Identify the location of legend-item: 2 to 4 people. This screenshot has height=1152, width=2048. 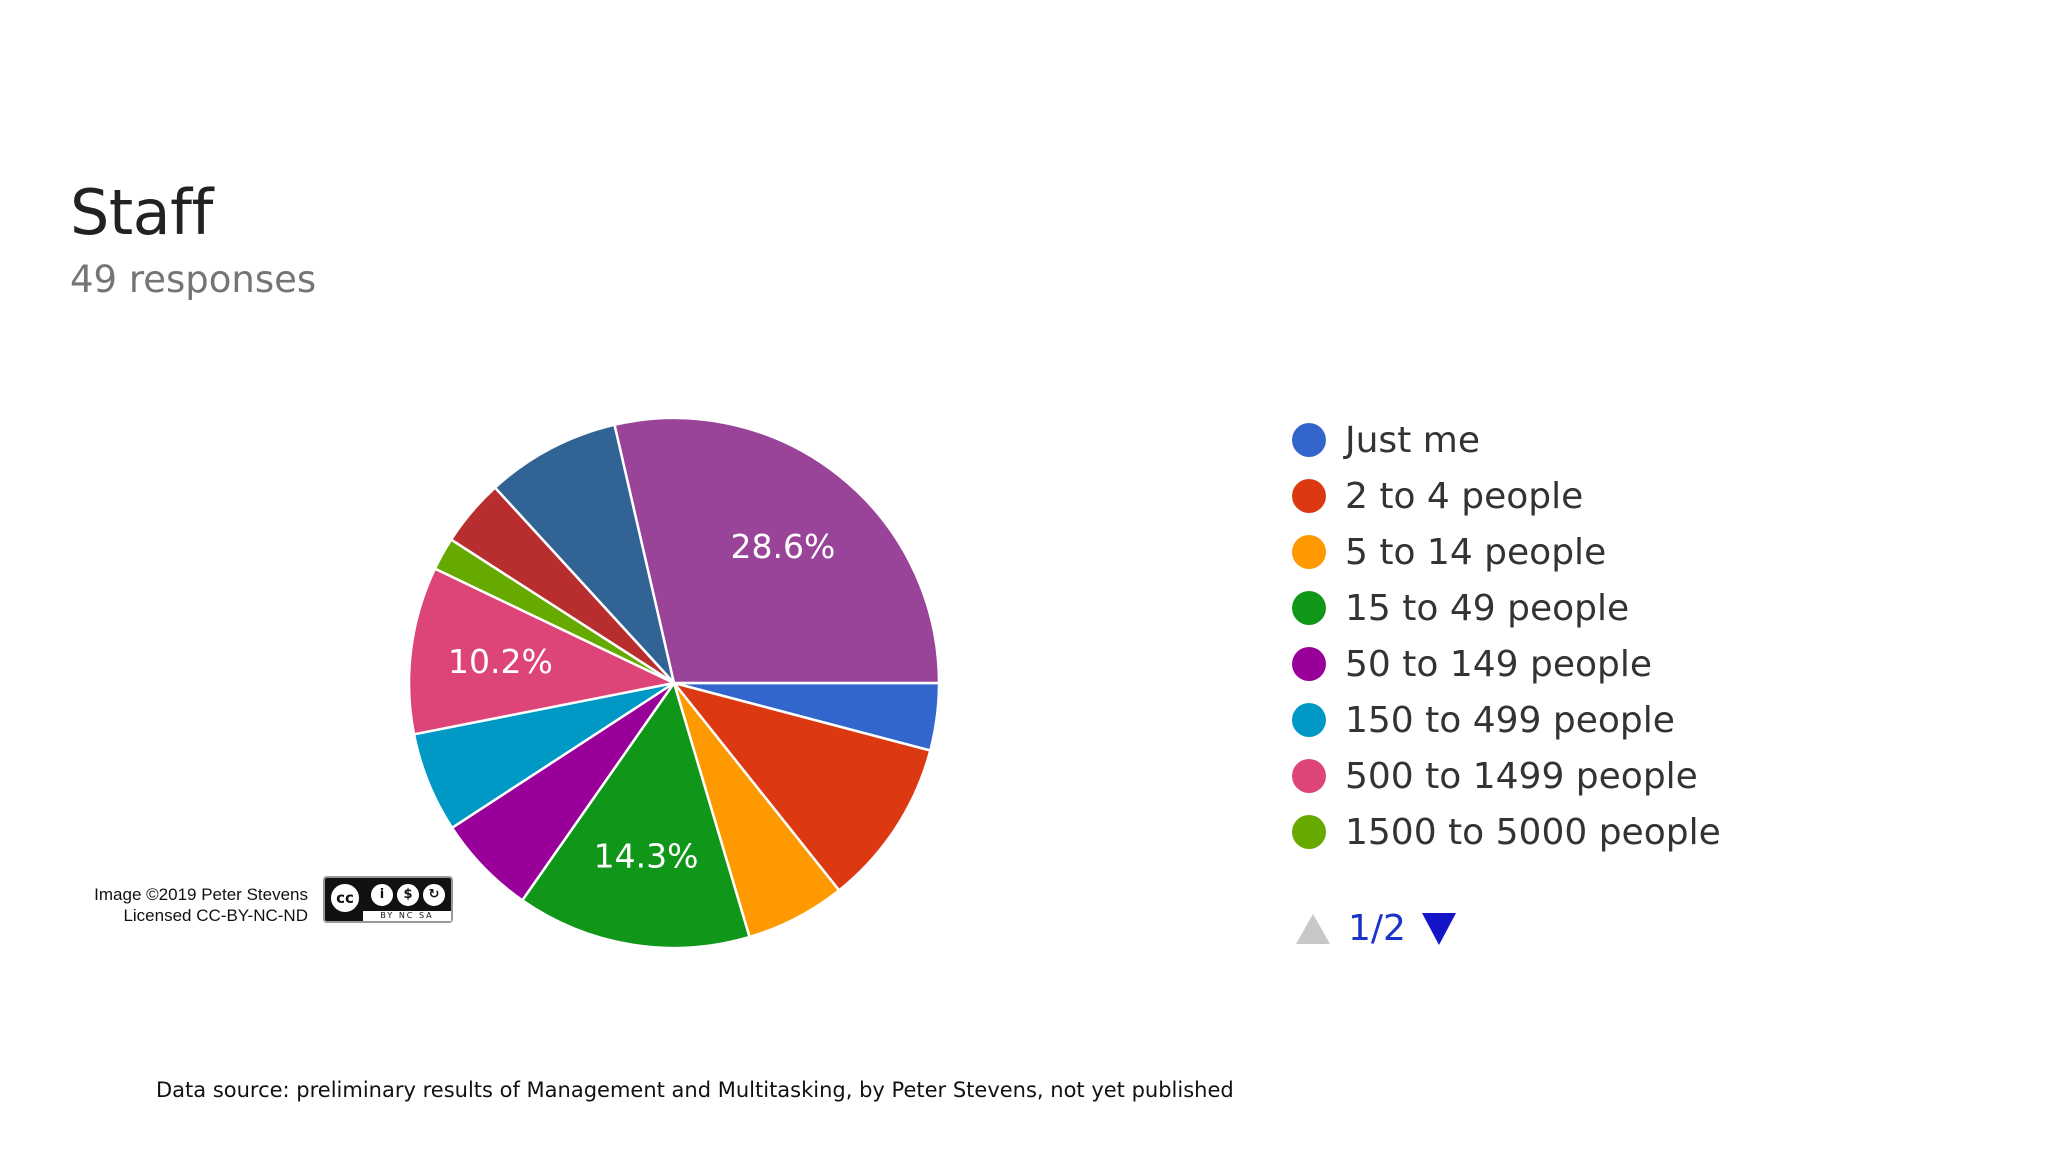
(1506, 496).